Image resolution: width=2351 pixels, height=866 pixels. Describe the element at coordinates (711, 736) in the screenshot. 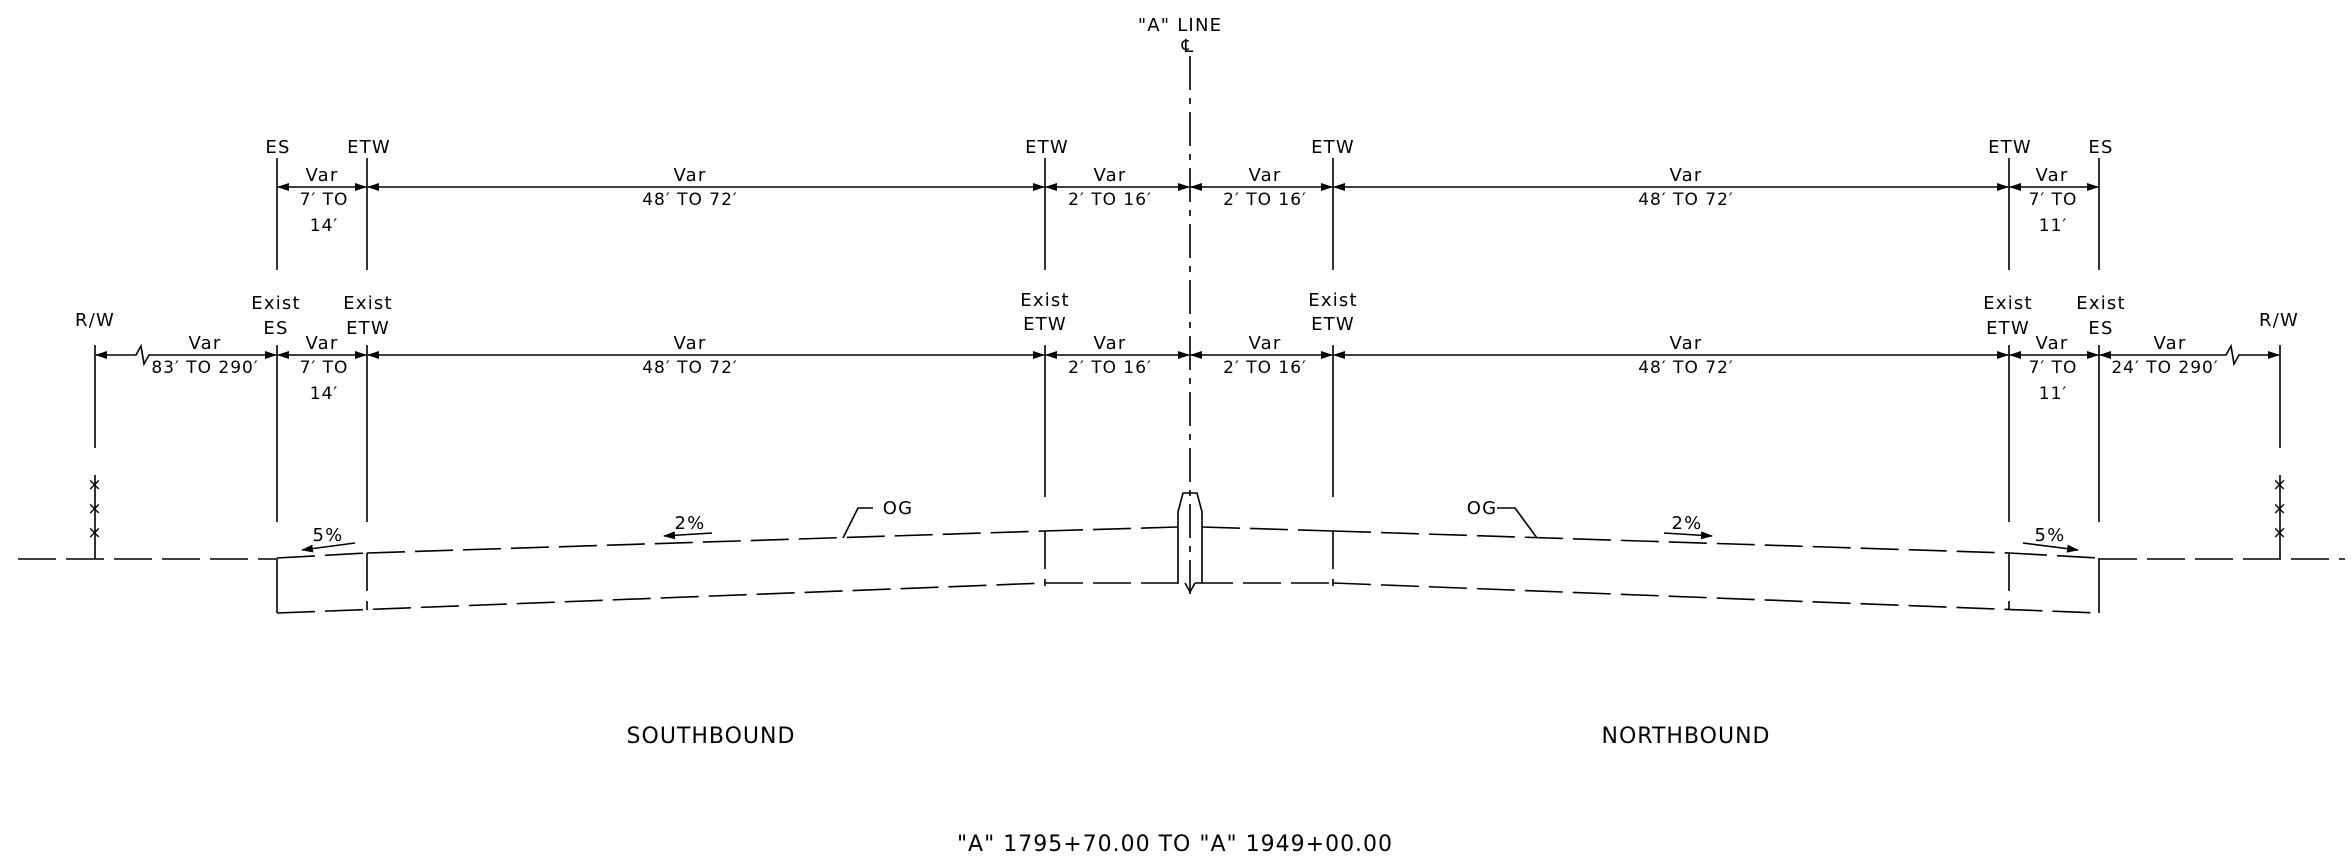

I see `southbound-caption: SOUTHBOUND` at that location.